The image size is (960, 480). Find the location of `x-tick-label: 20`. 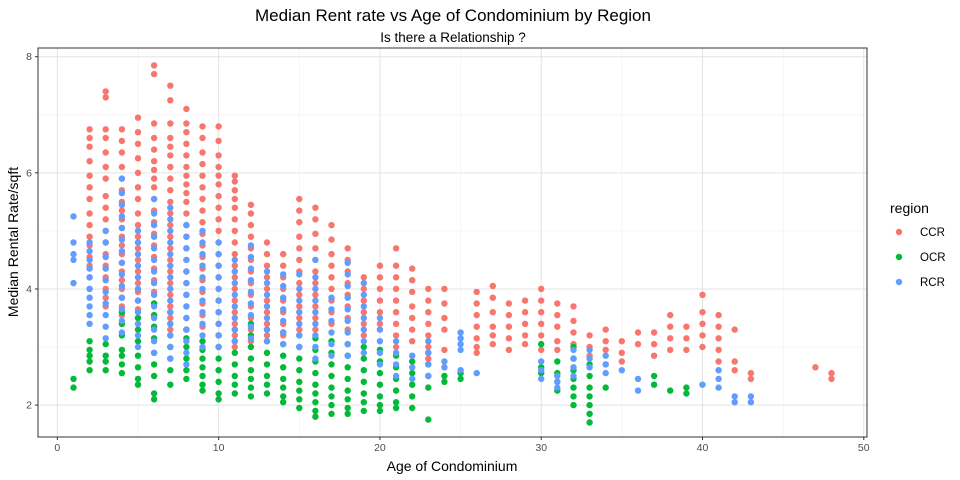

x-tick-label: 20 is located at coordinates (380, 448).